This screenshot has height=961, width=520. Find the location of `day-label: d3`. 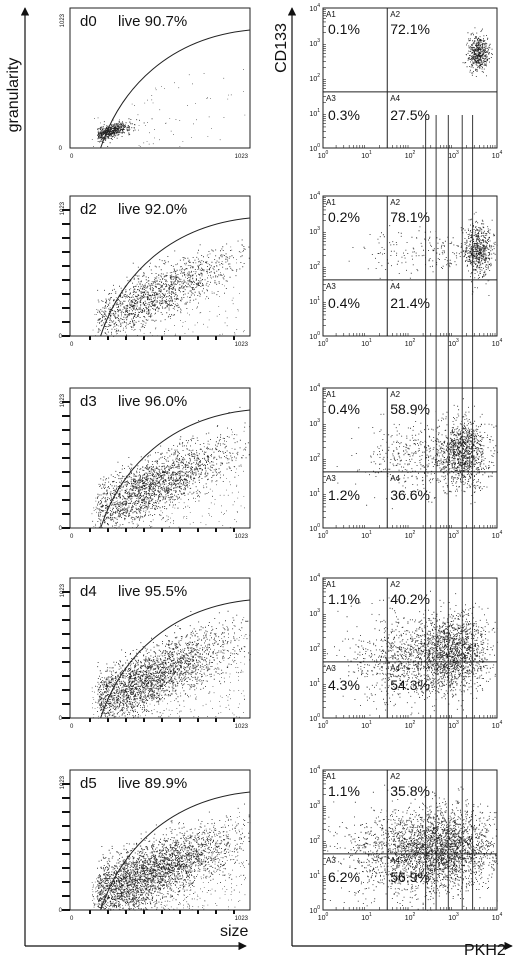

day-label: d3 is located at coordinates (88, 401).